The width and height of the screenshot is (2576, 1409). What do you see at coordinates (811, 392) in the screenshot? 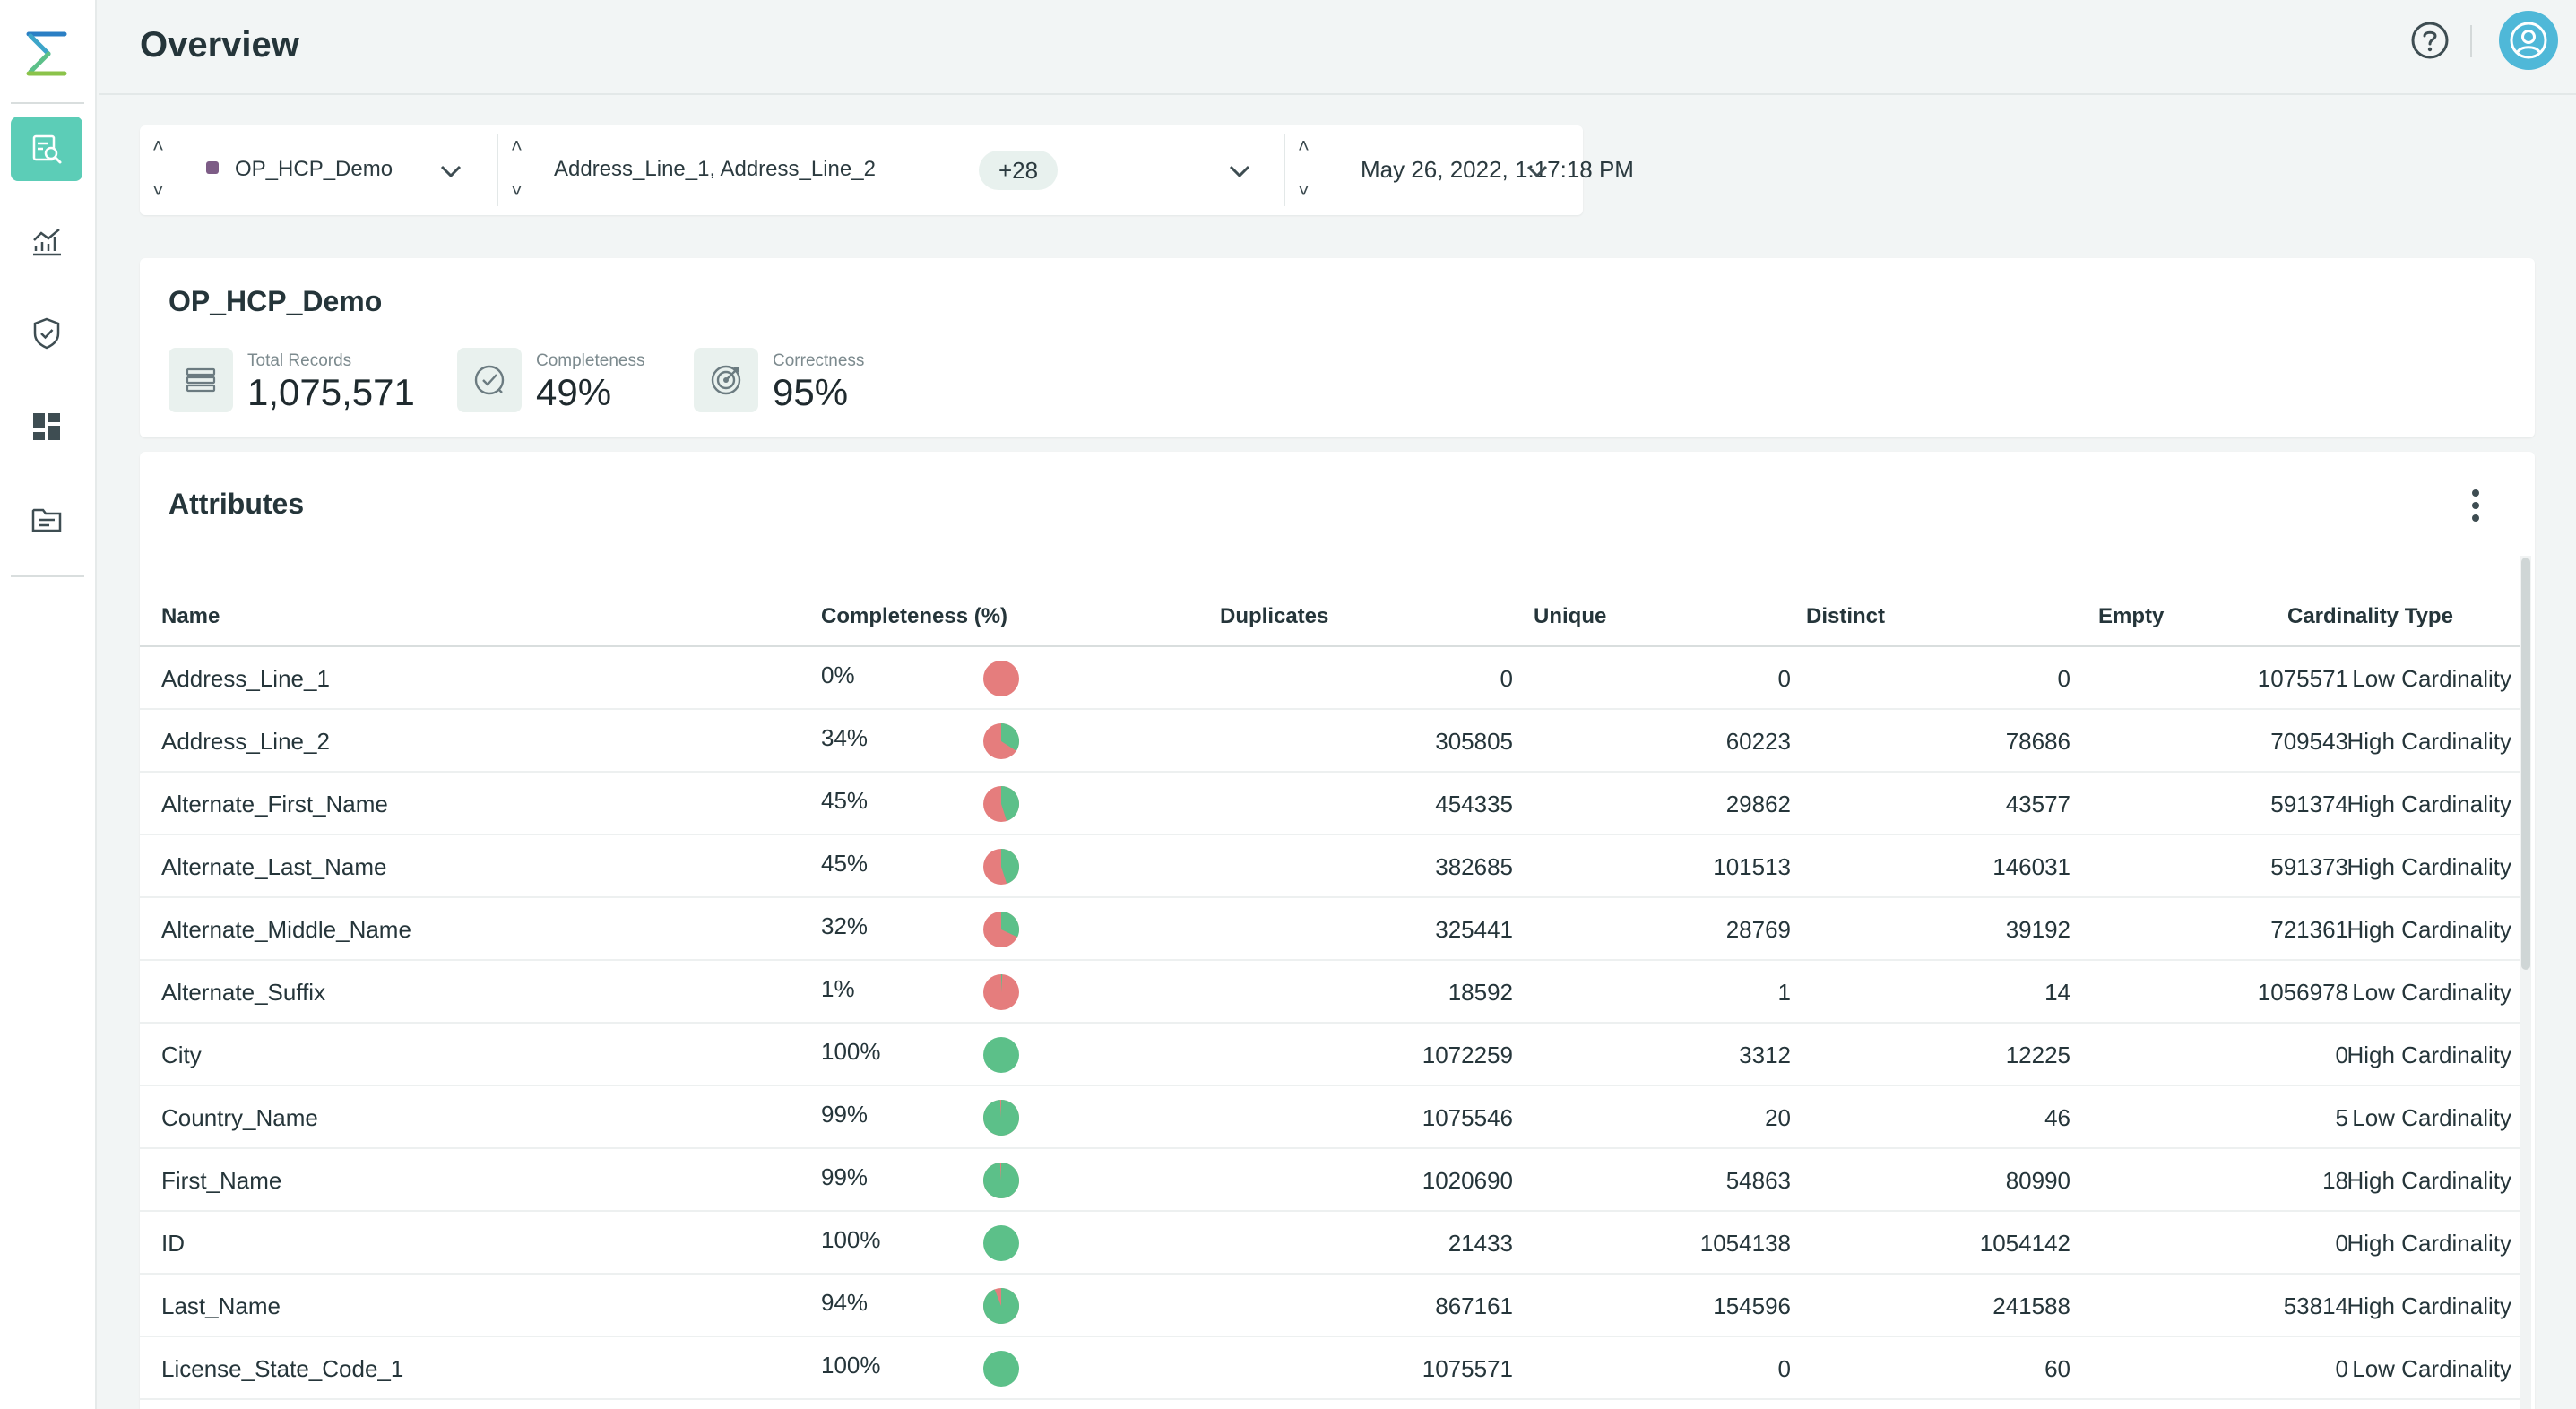
I see `kpi-value: 95%` at bounding box center [811, 392].